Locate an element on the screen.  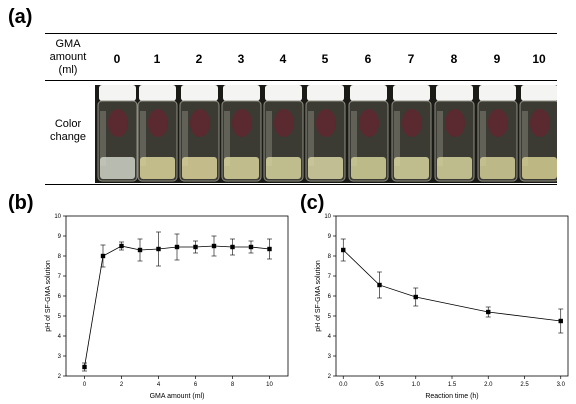
amount-label-7: 7 is located at coordinates (411, 59).